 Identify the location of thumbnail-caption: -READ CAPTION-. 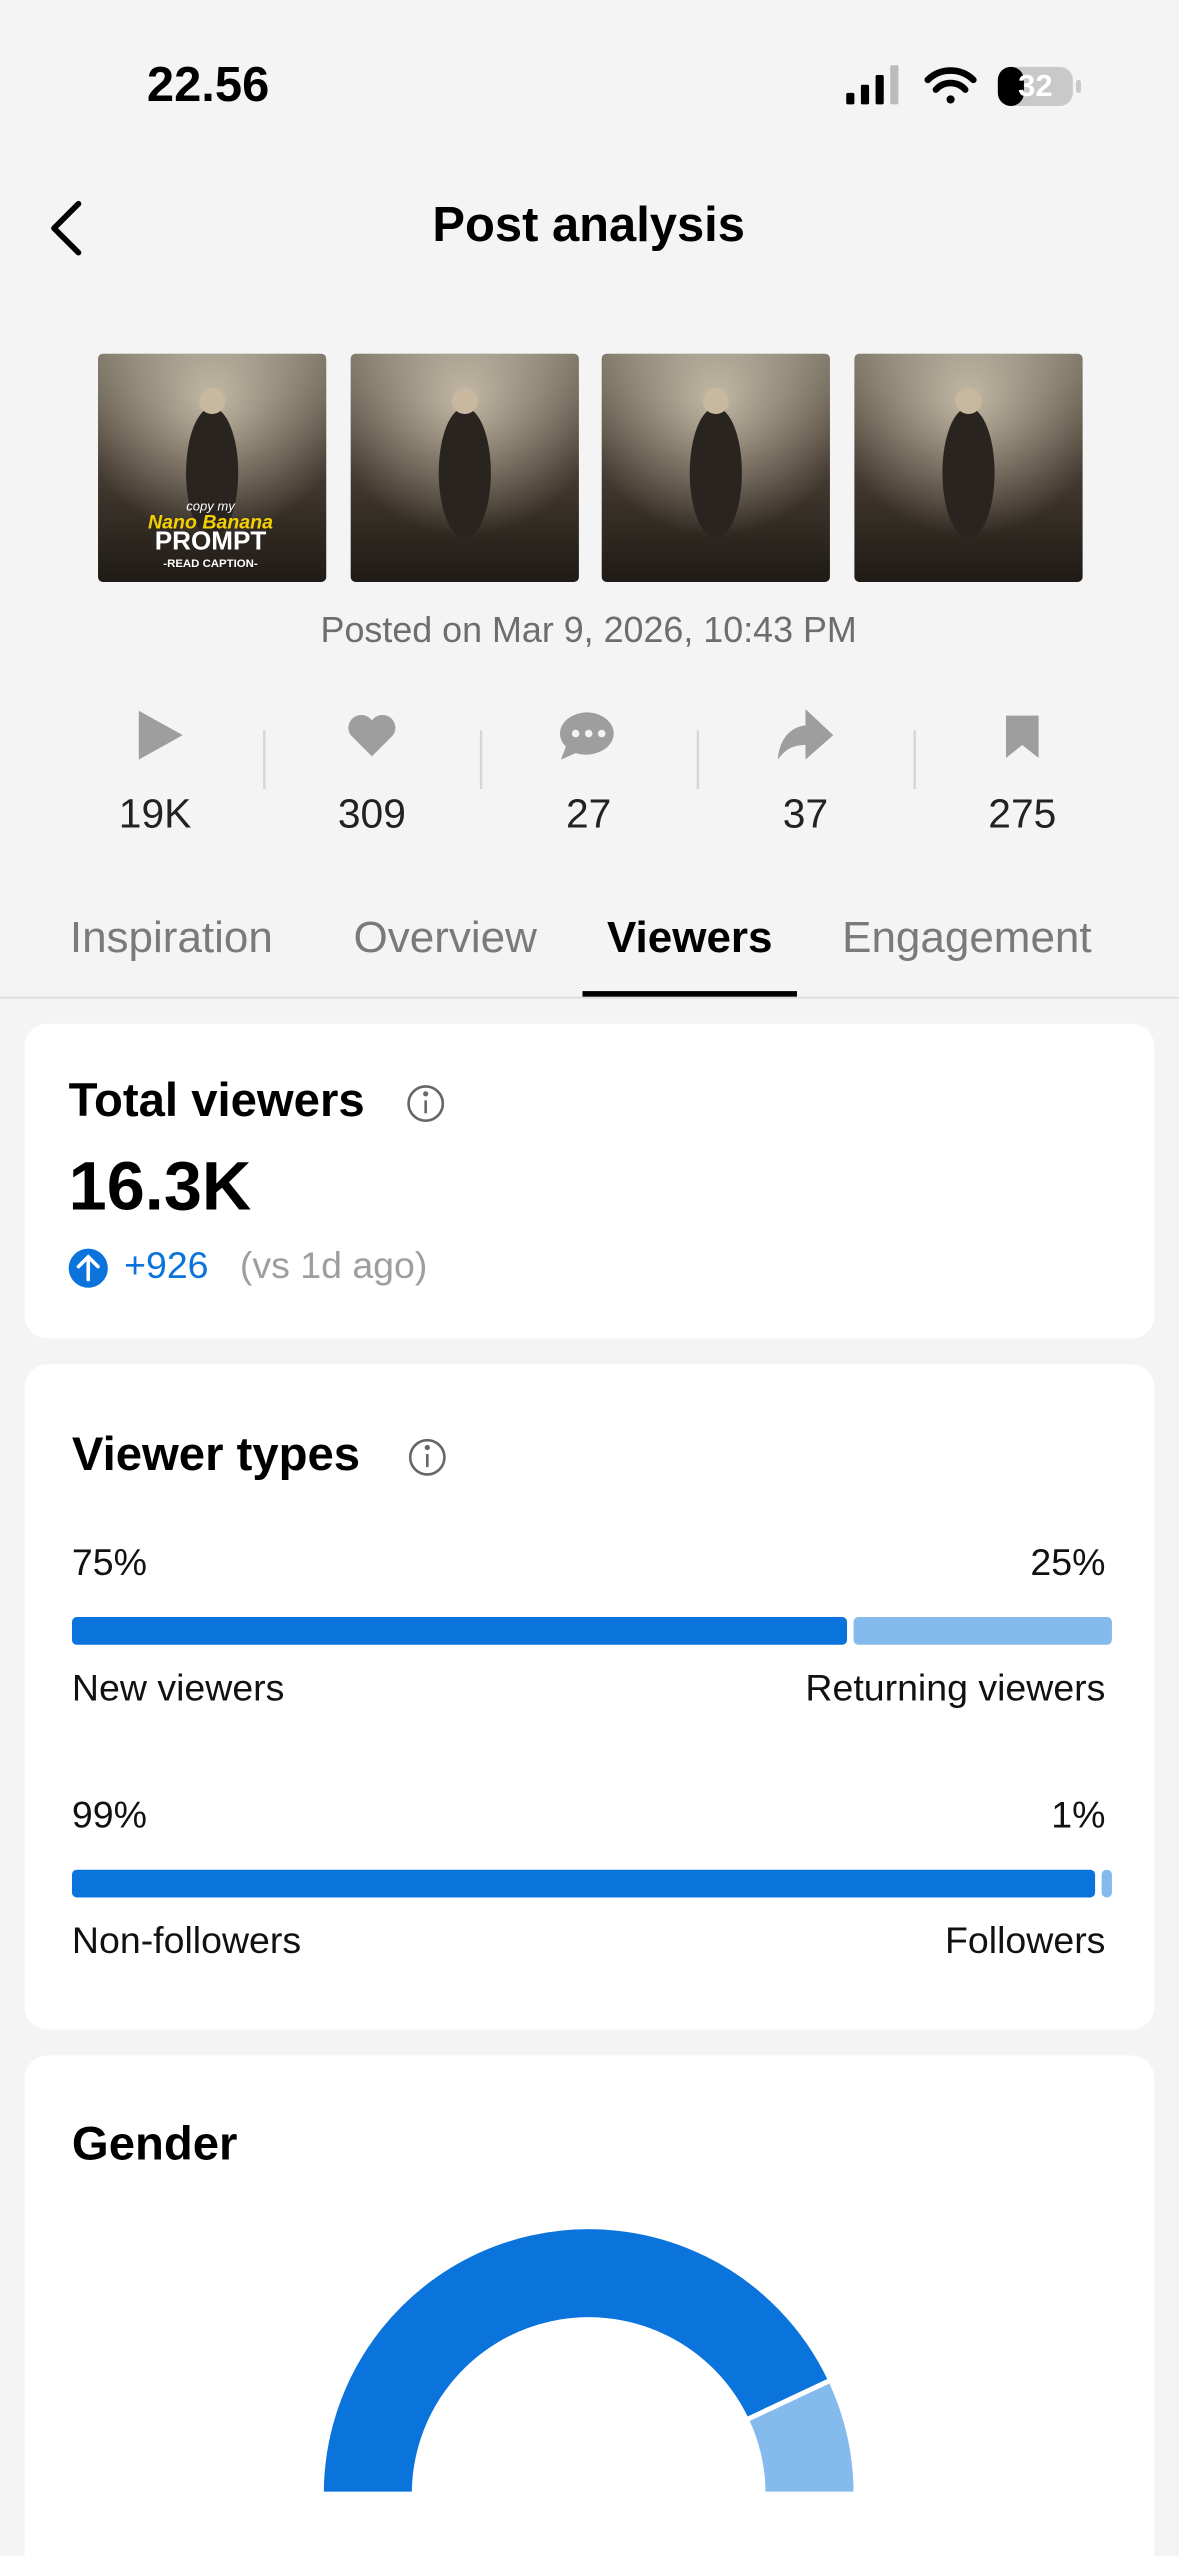
(210, 564).